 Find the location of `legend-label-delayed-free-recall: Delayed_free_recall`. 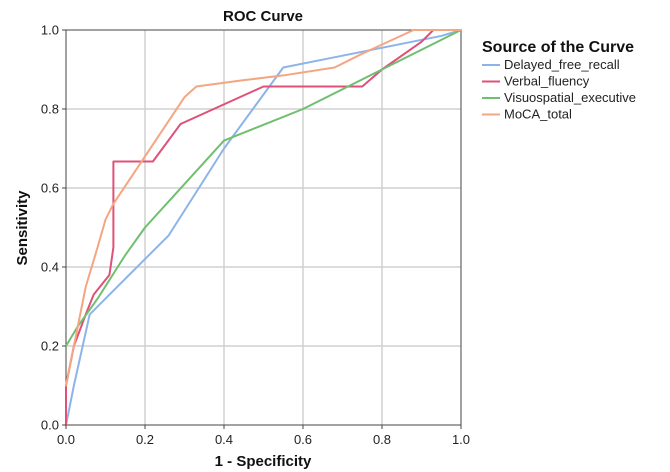

legend-label-delayed-free-recall: Delayed_free_recall is located at coordinates (562, 64).